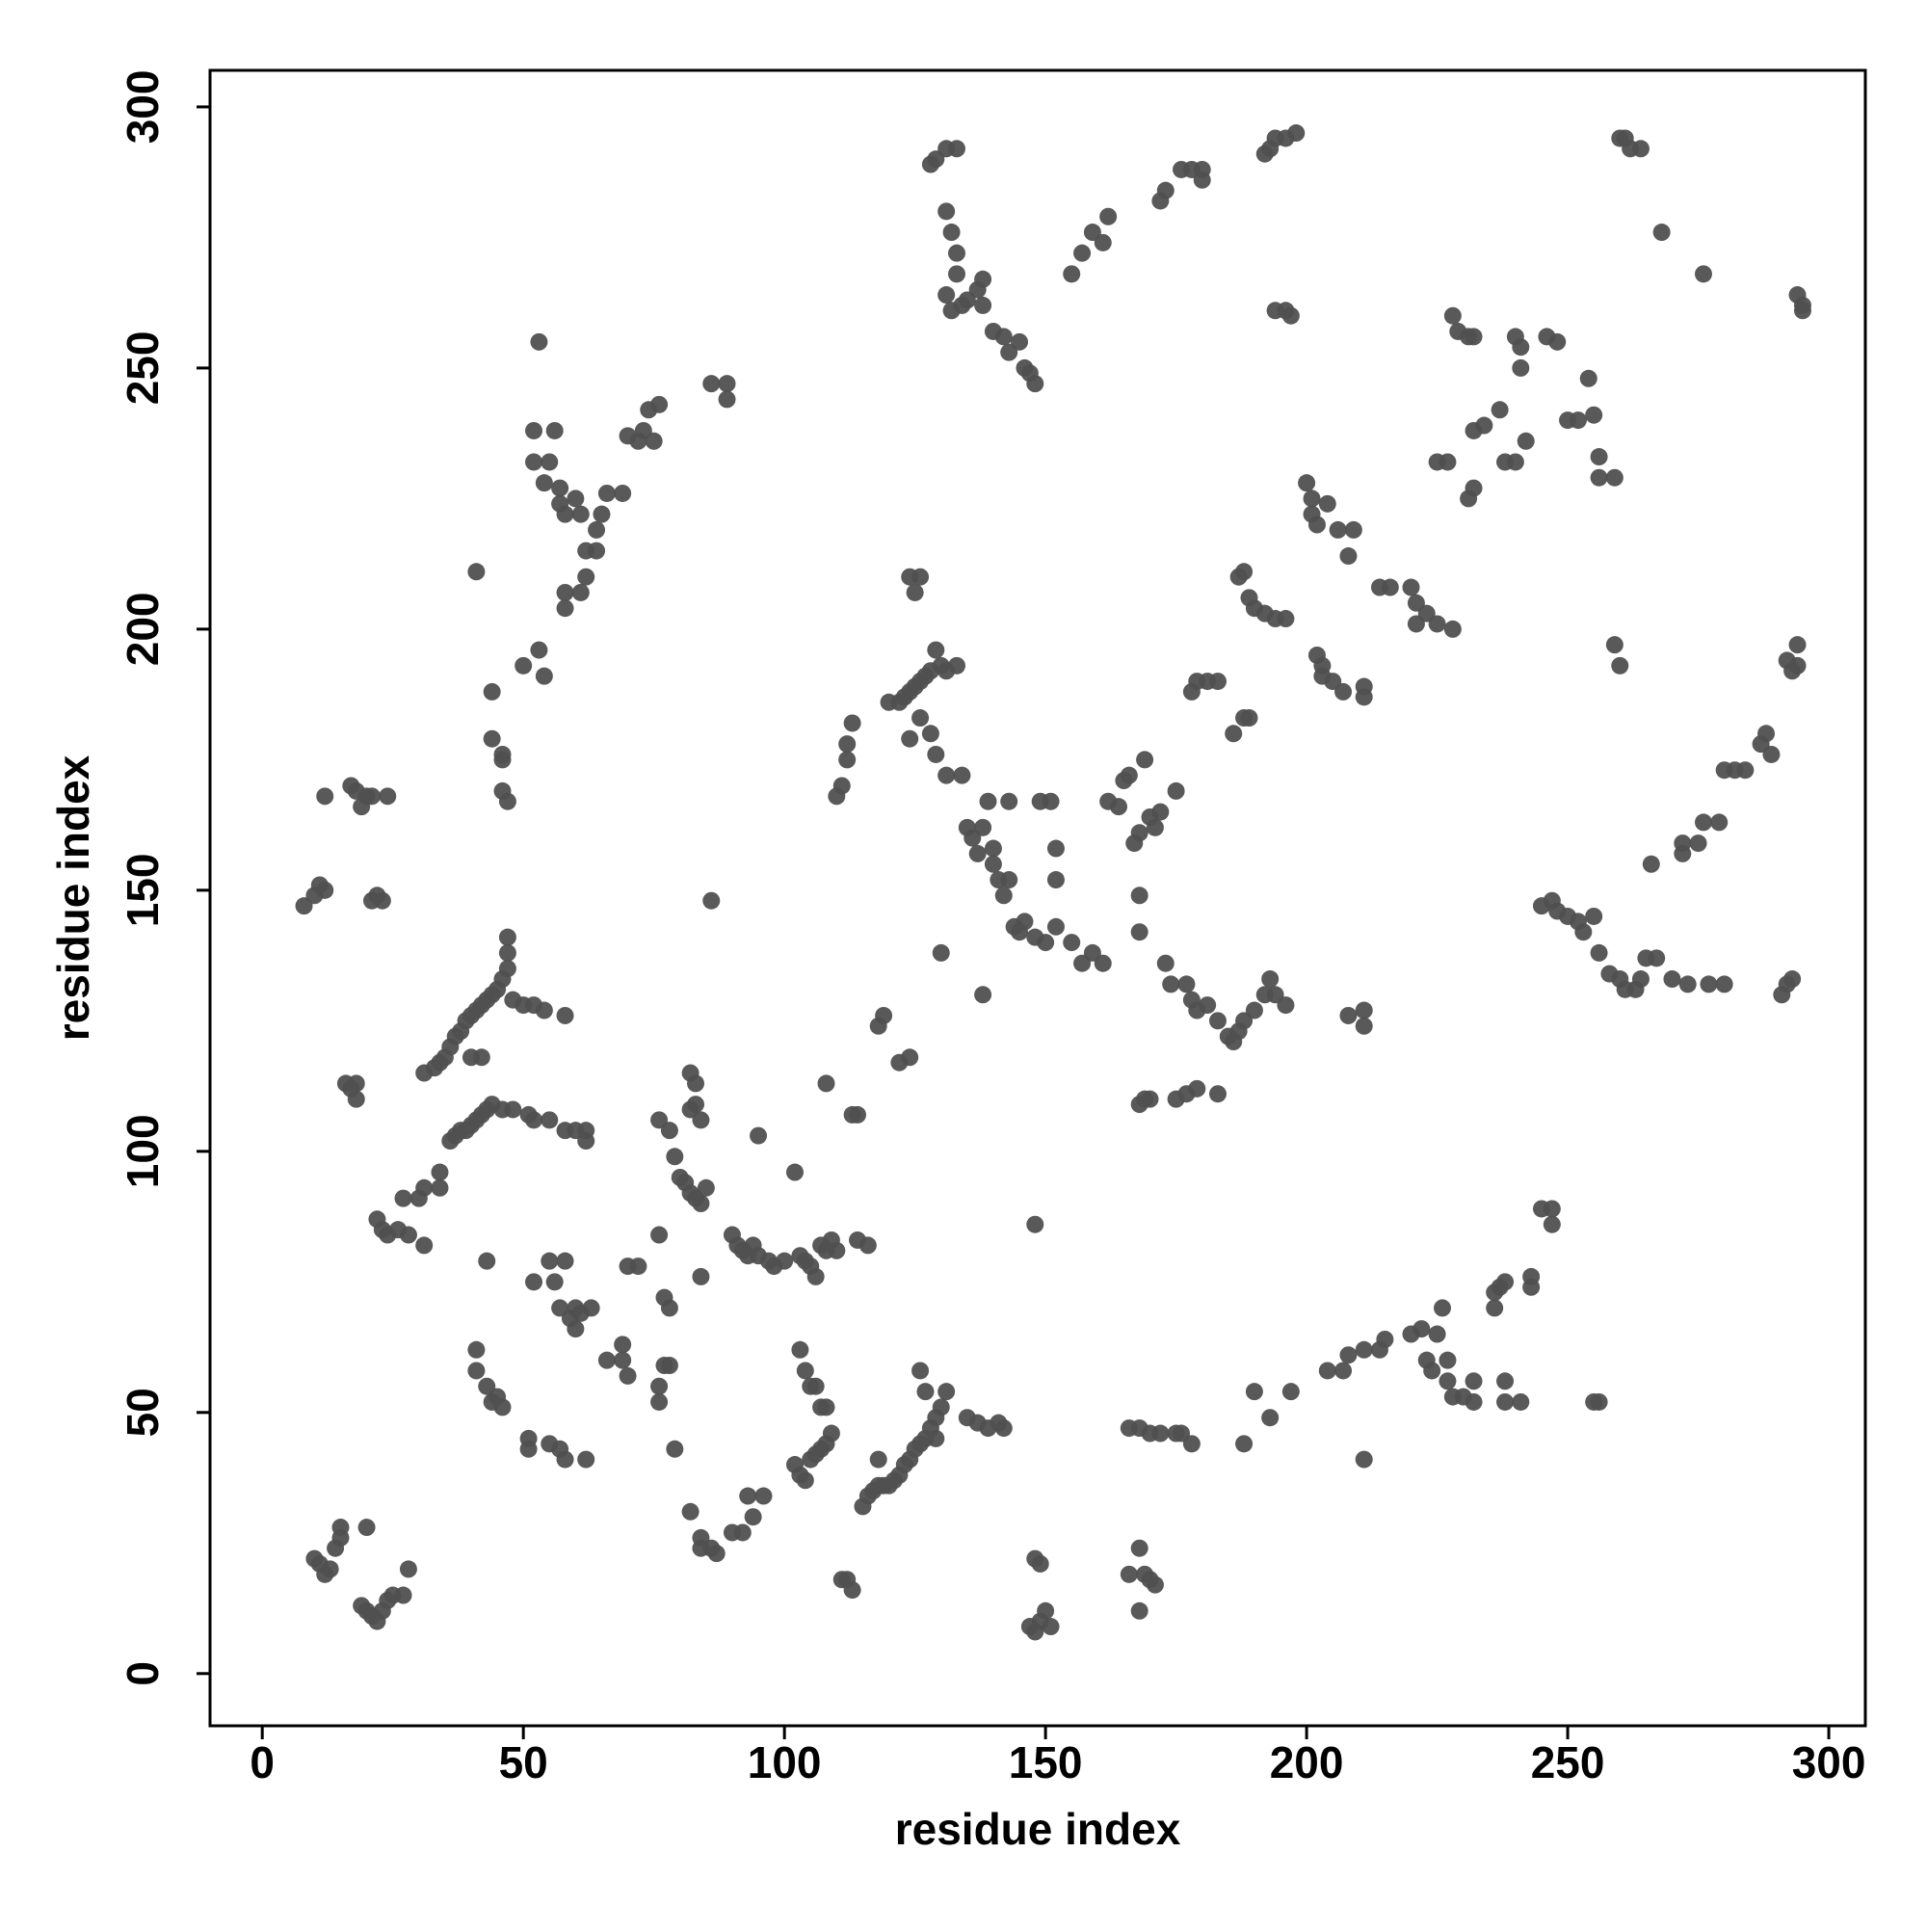 This screenshot has width=1927, height=1932. I want to click on x-axis-title: residue index, so click(1038, 1829).